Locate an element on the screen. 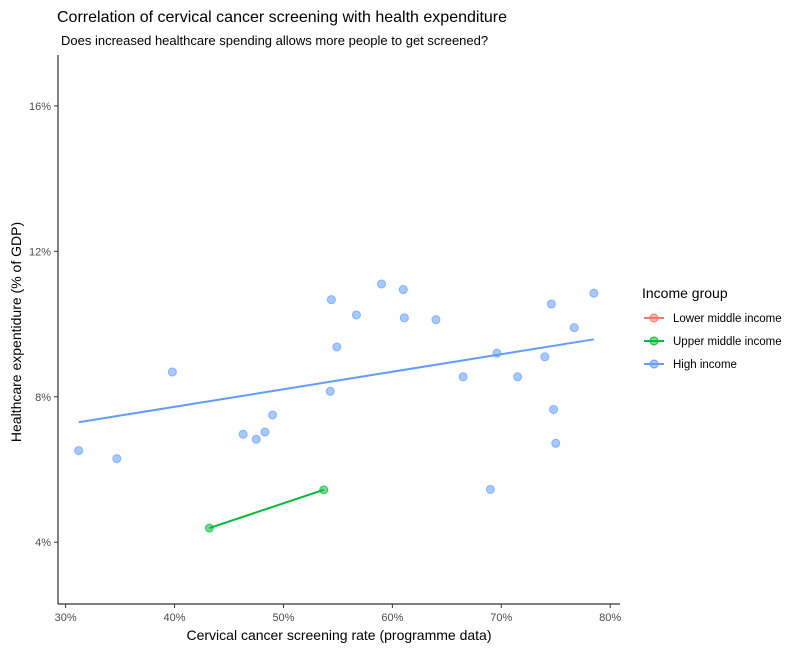 The width and height of the screenshot is (800, 650). legend-title: Income group is located at coordinates (685, 293).